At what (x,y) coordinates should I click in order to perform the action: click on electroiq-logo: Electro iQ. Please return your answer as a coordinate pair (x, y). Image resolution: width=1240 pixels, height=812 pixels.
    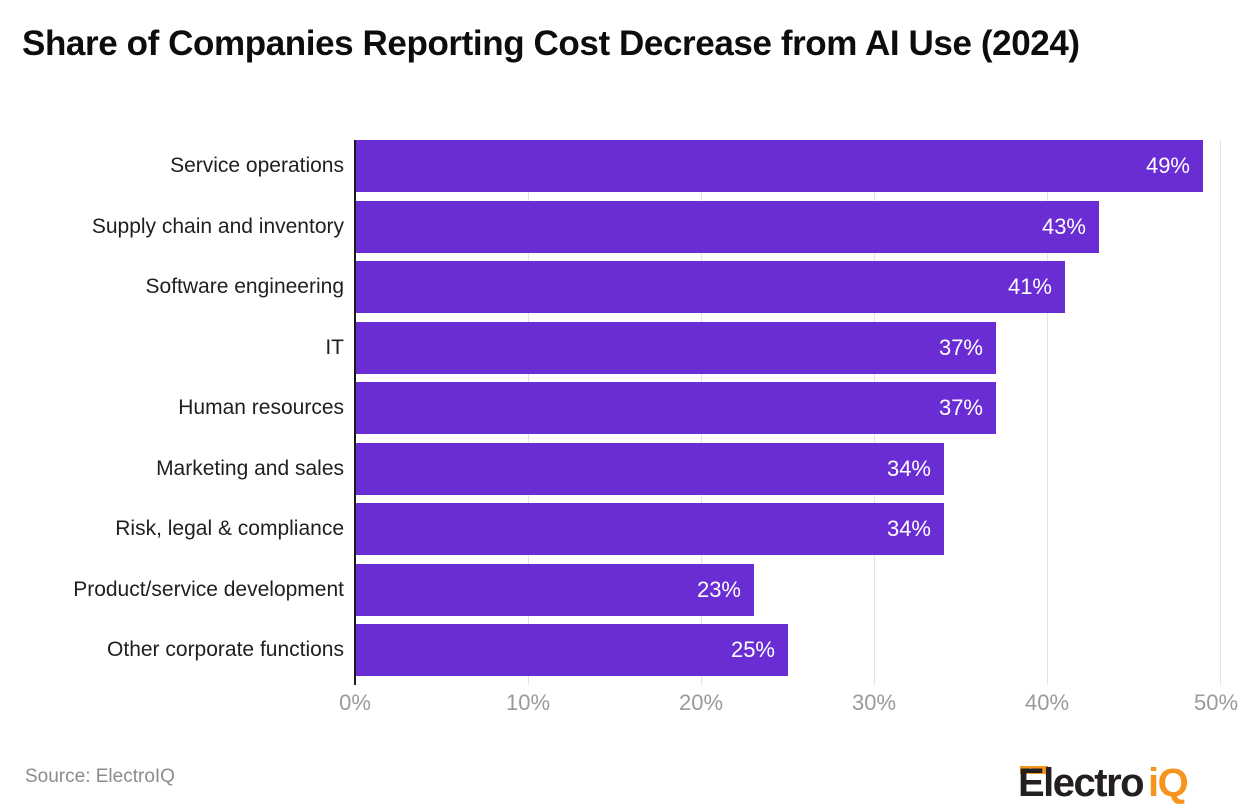
    Looking at the image, I should click on (1117, 782).